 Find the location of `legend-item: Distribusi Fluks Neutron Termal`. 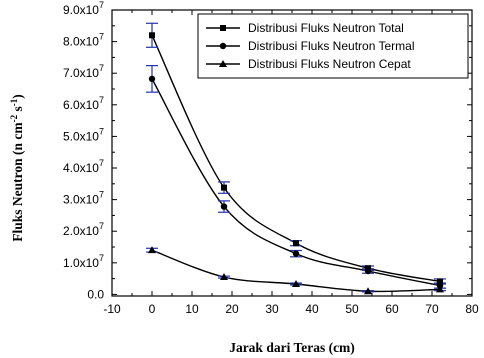

legend-item: Distribusi Fluks Neutron Termal is located at coordinates (310, 46).